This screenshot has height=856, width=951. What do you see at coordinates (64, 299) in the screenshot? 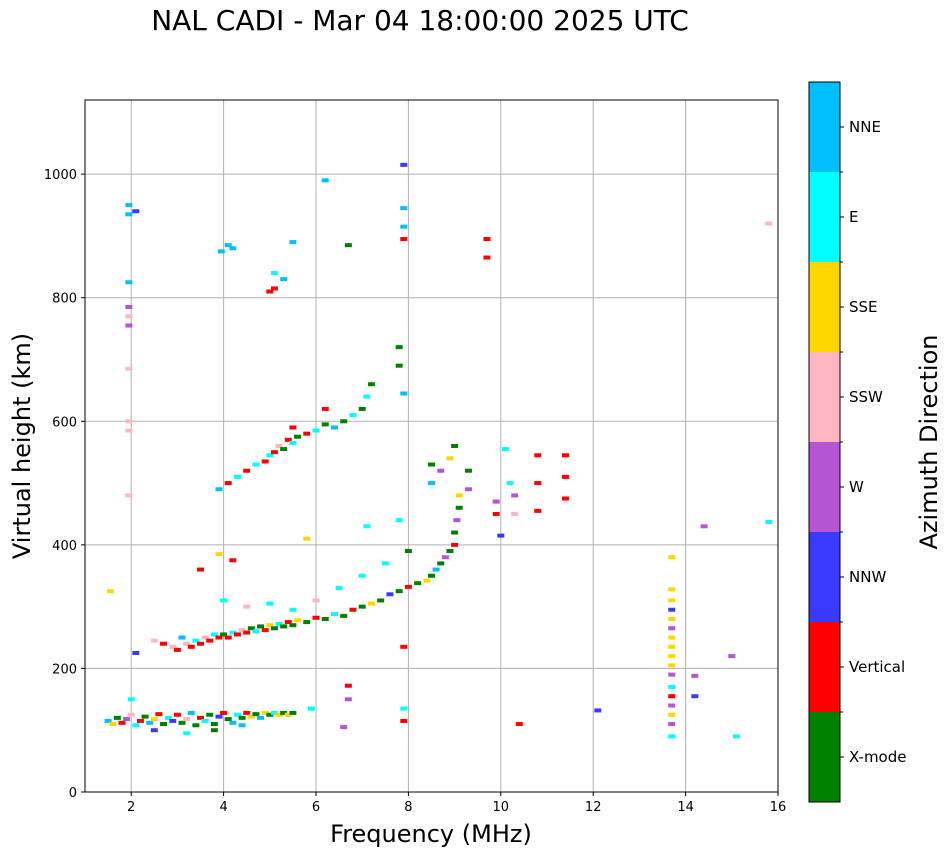
I see `y-tick-label: 800` at bounding box center [64, 299].